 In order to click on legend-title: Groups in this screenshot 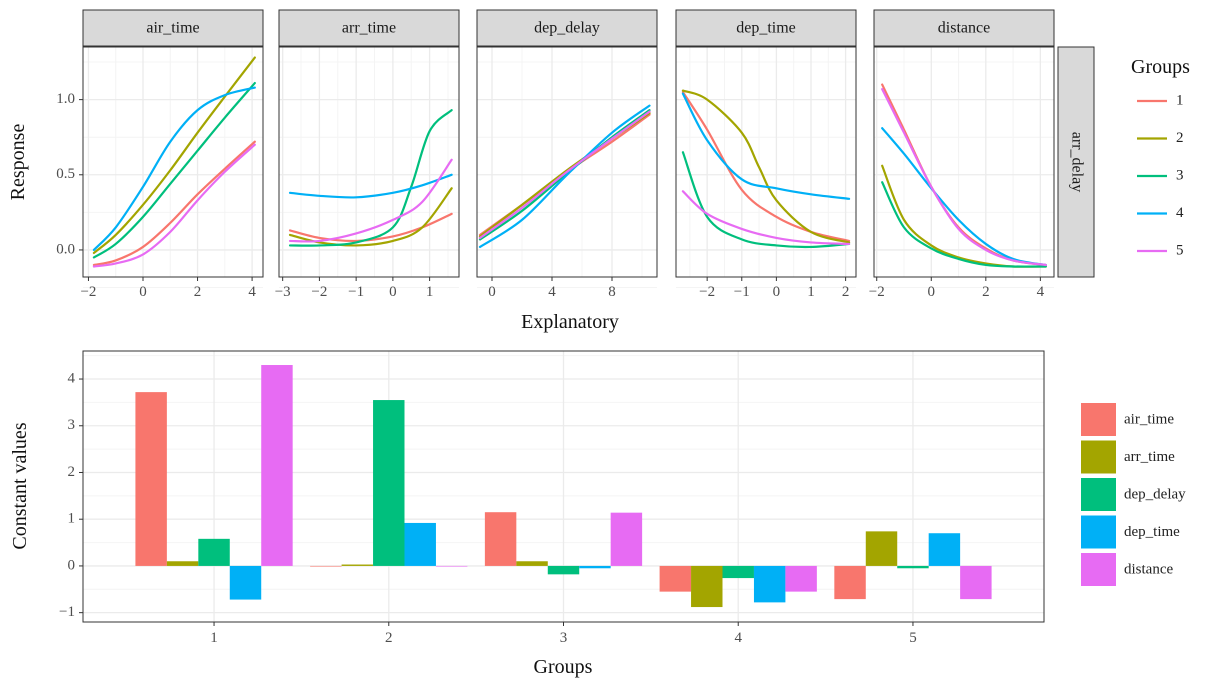, I will do `click(1160, 67)`.